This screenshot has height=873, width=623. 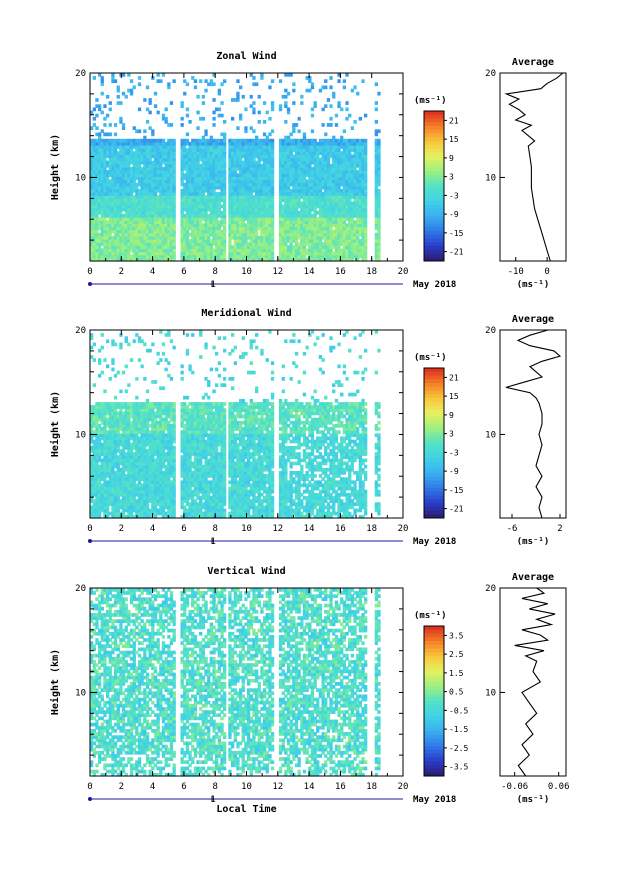 What do you see at coordinates (121, 529) in the screenshot?
I see `x-tick-label: 2` at bounding box center [121, 529].